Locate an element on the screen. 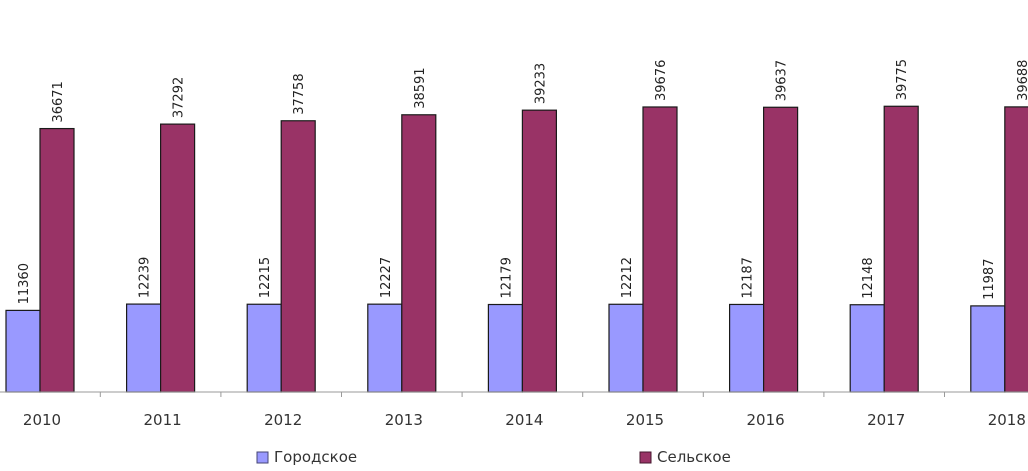 The image size is (1028, 471). bar-urban-2016 is located at coordinates (746, 348).